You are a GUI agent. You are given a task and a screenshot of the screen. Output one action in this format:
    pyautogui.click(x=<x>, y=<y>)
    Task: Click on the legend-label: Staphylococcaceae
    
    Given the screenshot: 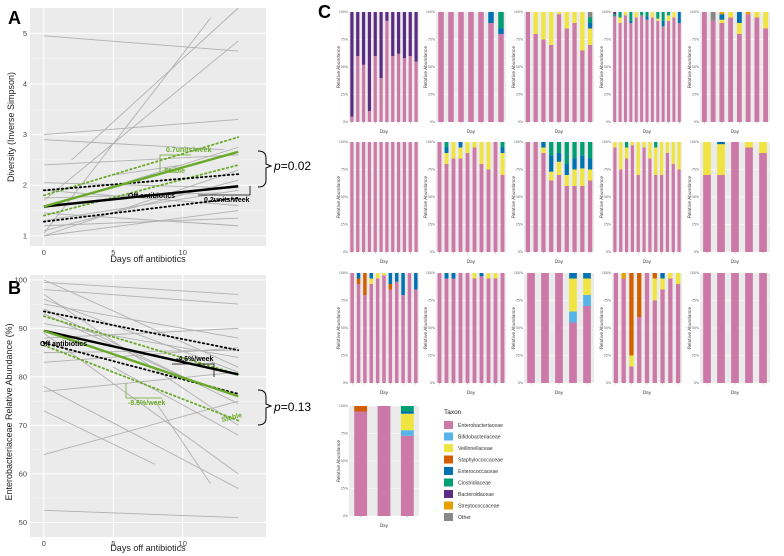 What is the action you would take?
    pyautogui.click(x=480, y=461)
    